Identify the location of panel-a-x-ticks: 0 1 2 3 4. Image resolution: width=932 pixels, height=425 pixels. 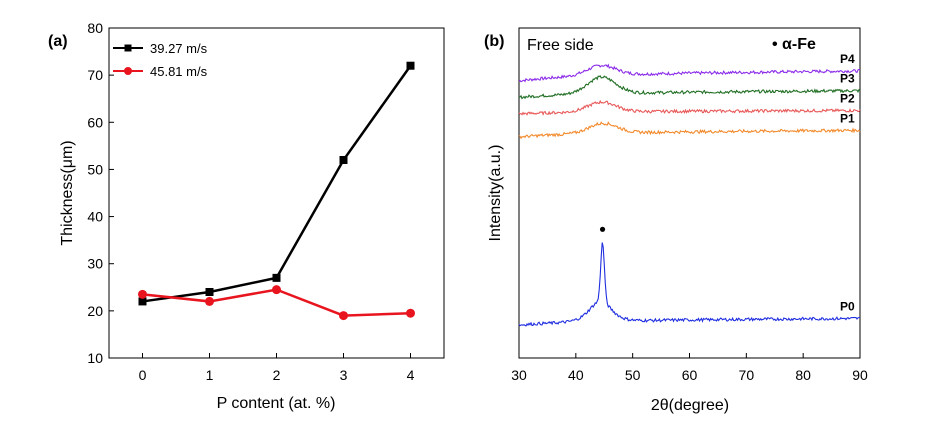
(277, 368).